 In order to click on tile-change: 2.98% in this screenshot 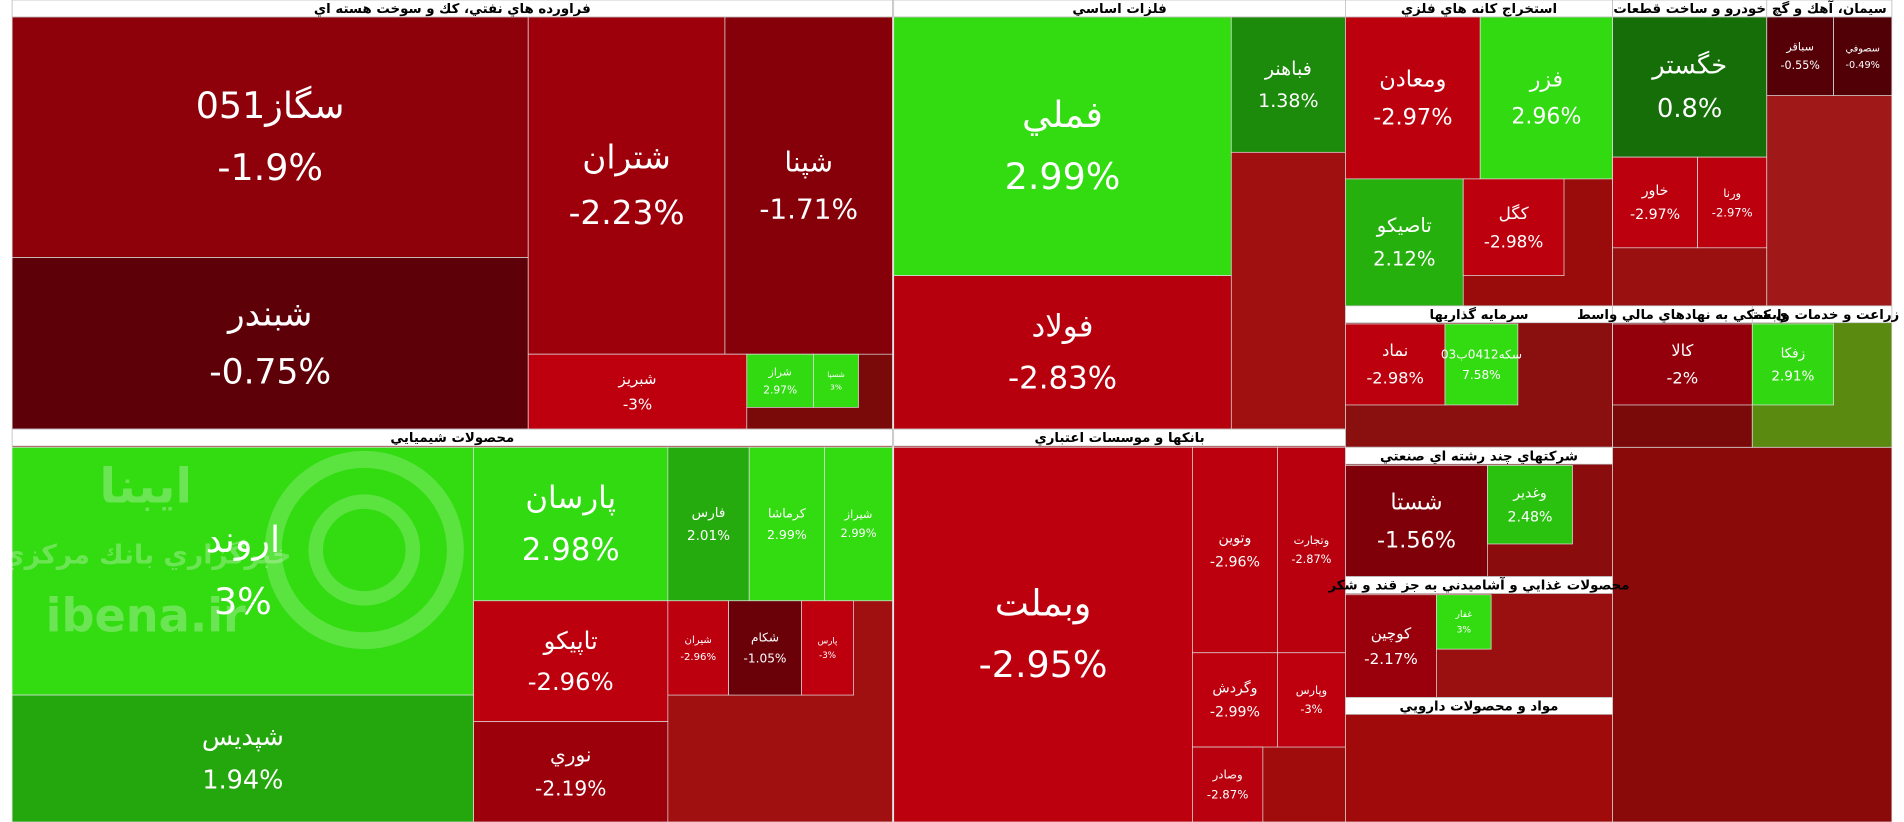, I will do `click(571, 550)`.